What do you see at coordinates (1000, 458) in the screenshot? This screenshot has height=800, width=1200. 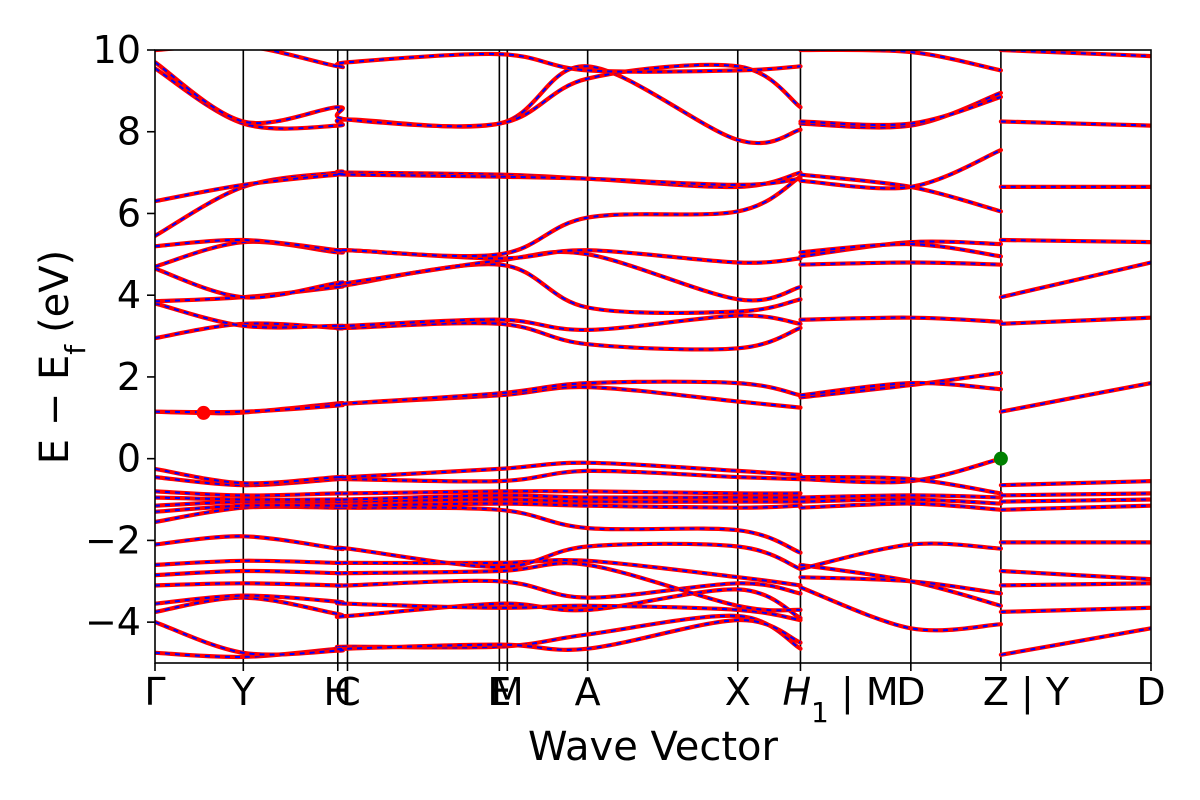 I see `marker-vbm` at bounding box center [1000, 458].